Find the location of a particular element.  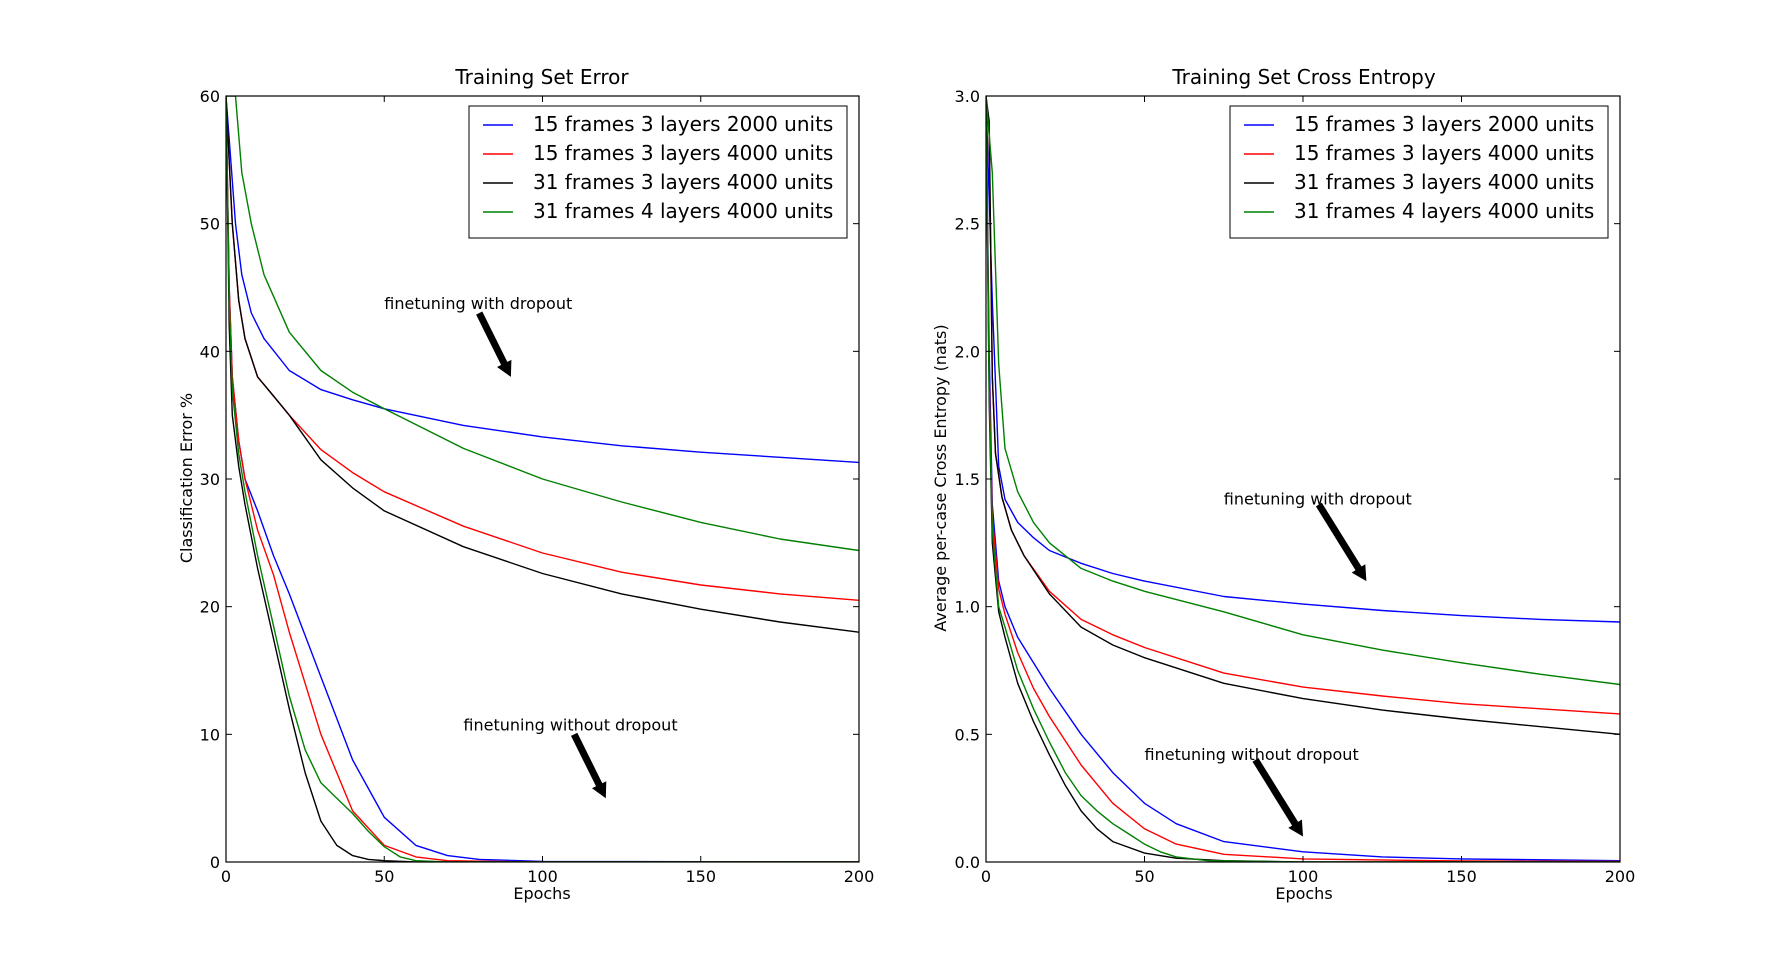

chart-title: Training Set Cross Entropy is located at coordinates (1303, 77).